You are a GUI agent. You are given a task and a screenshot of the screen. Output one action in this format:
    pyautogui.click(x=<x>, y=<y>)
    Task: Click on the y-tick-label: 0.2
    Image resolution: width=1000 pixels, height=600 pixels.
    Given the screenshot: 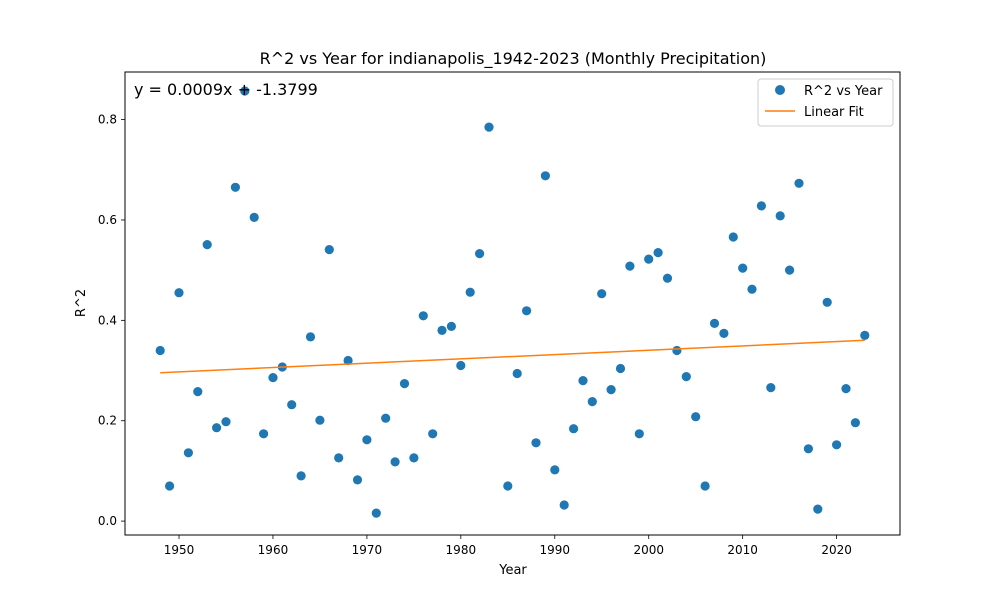 What is the action you would take?
    pyautogui.click(x=107, y=421)
    